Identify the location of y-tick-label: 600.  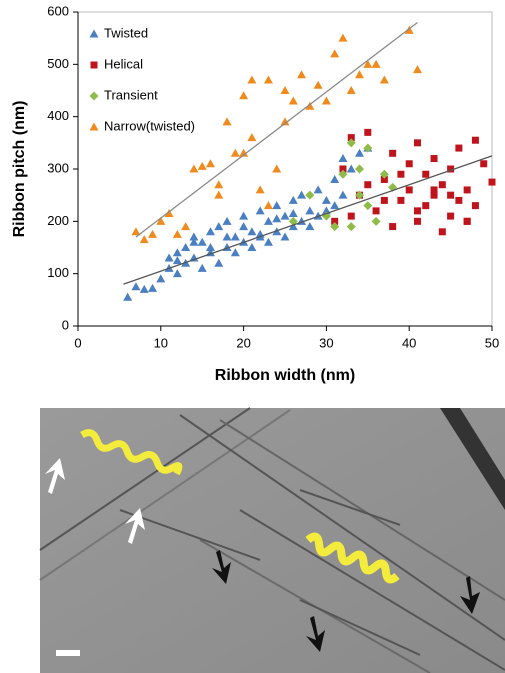
(58, 10).